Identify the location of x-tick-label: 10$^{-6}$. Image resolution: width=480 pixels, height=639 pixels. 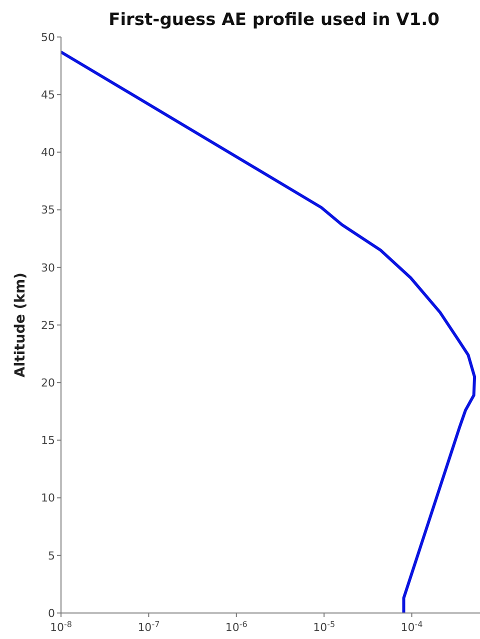
(236, 627).